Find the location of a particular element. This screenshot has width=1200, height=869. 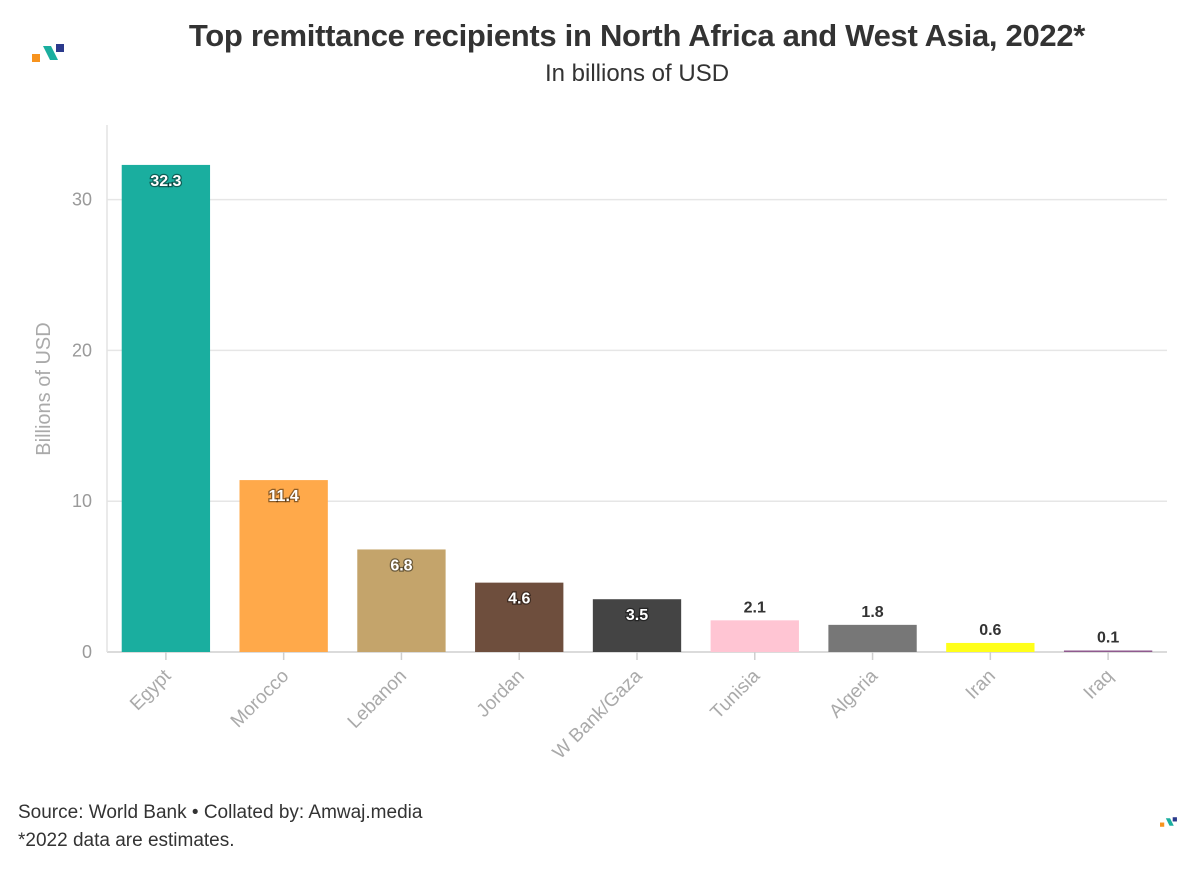

bar-iran is located at coordinates (990, 647).